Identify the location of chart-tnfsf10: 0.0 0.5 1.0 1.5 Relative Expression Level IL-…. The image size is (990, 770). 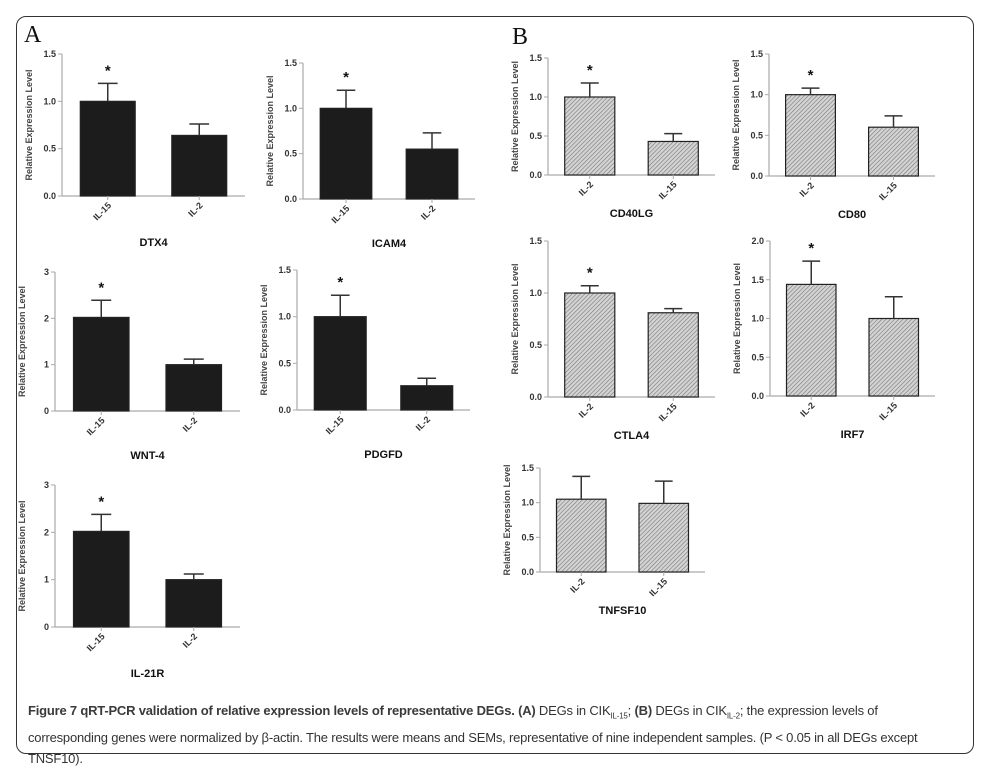
(603, 540).